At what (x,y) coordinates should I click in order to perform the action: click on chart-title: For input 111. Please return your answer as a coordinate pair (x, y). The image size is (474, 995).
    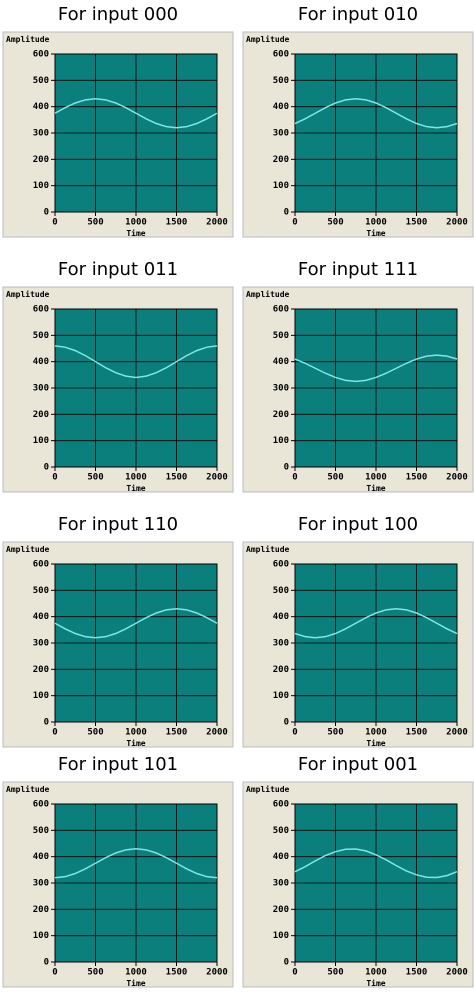
    Looking at the image, I should click on (358, 269).